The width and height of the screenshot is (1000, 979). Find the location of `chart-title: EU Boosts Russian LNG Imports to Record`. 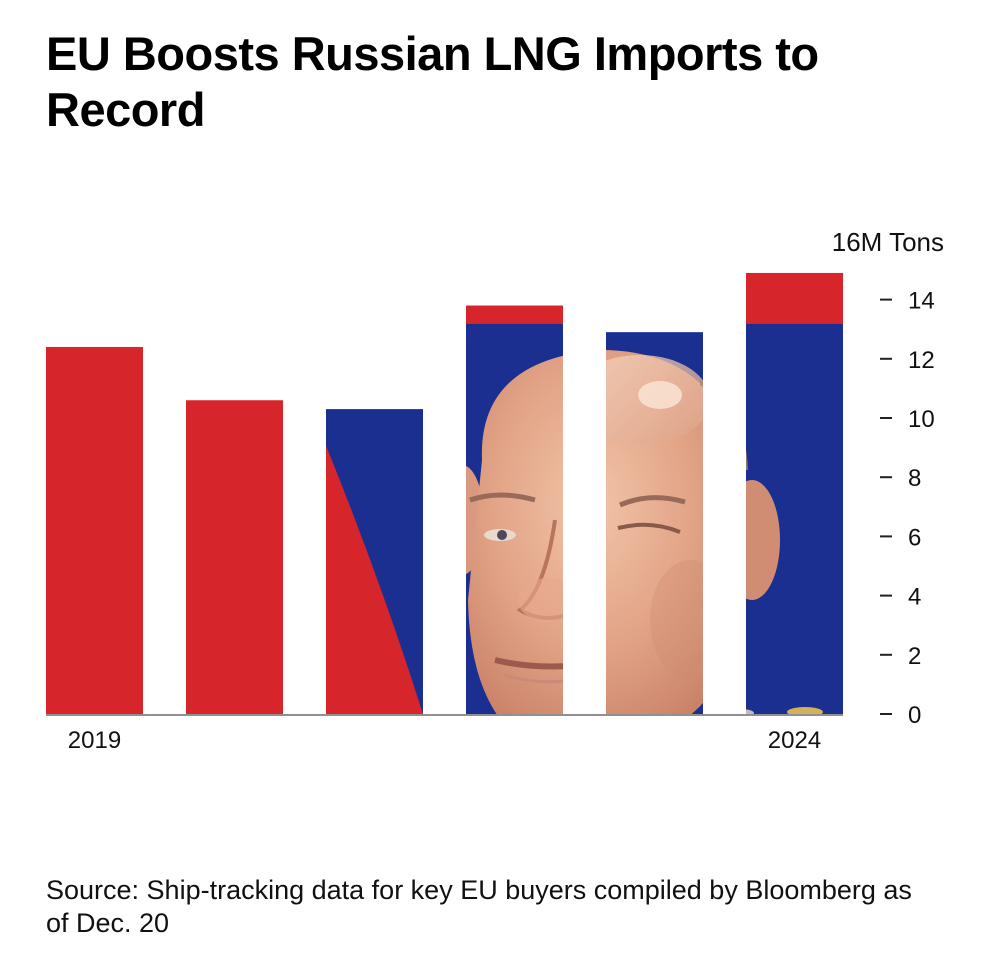

chart-title: EU Boosts Russian LNG Imports to Record is located at coordinates (432, 81).